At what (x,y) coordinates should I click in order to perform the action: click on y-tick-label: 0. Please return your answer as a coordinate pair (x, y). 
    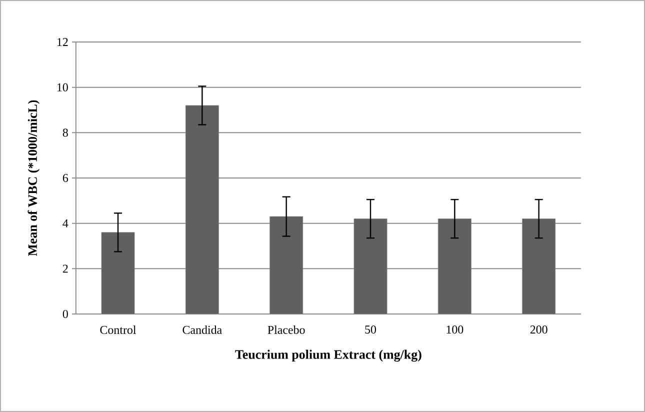
    Looking at the image, I should click on (65, 314).